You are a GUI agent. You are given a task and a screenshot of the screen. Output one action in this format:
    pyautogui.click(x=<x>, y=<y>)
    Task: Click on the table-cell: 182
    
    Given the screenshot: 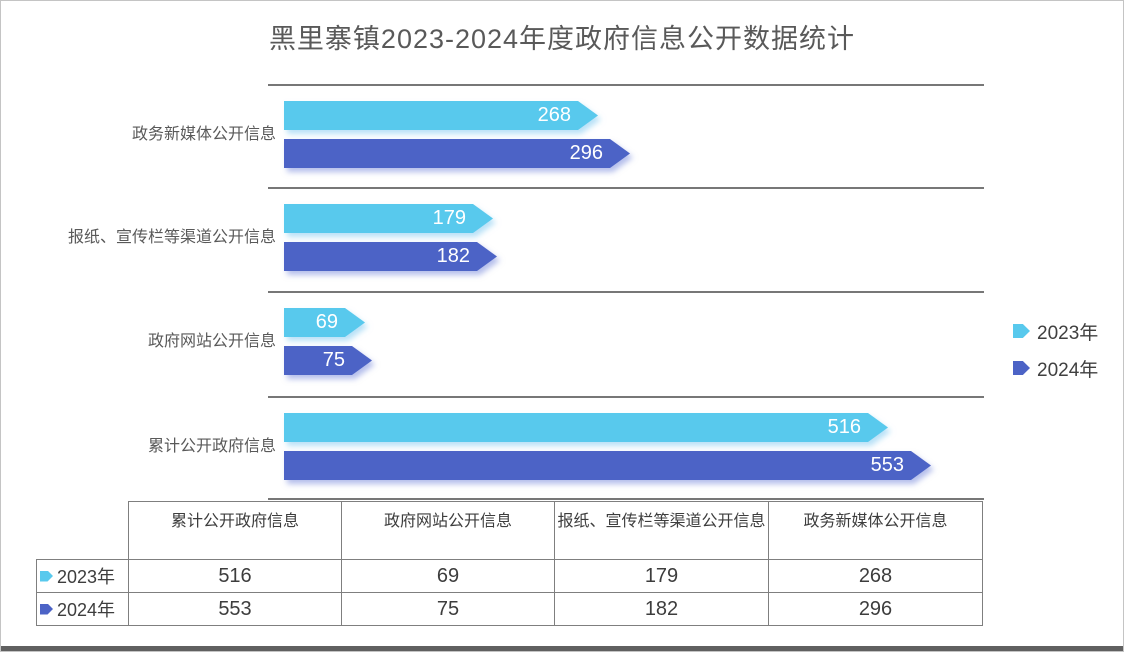 What is the action you would take?
    pyautogui.click(x=661, y=609)
    